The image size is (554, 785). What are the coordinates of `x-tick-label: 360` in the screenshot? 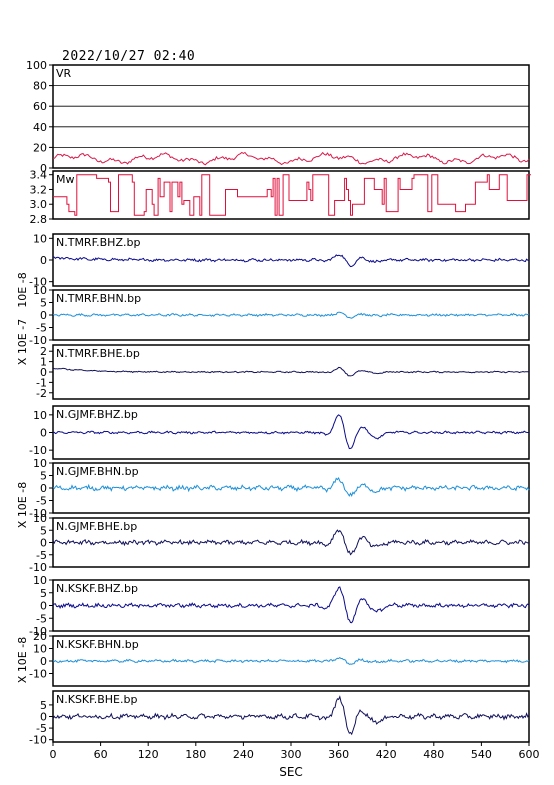 It's located at (338, 754).